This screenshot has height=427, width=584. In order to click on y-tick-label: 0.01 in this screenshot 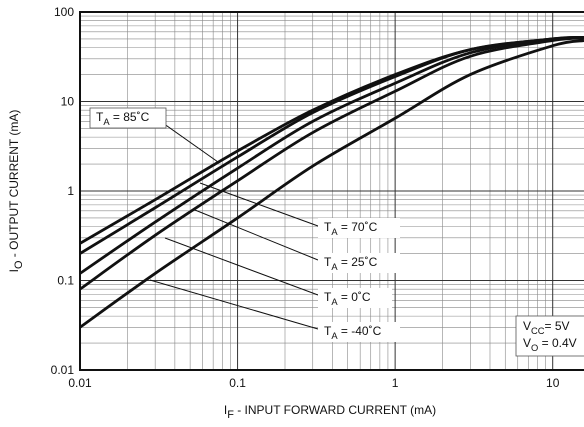, I will do `click(63, 370)`.